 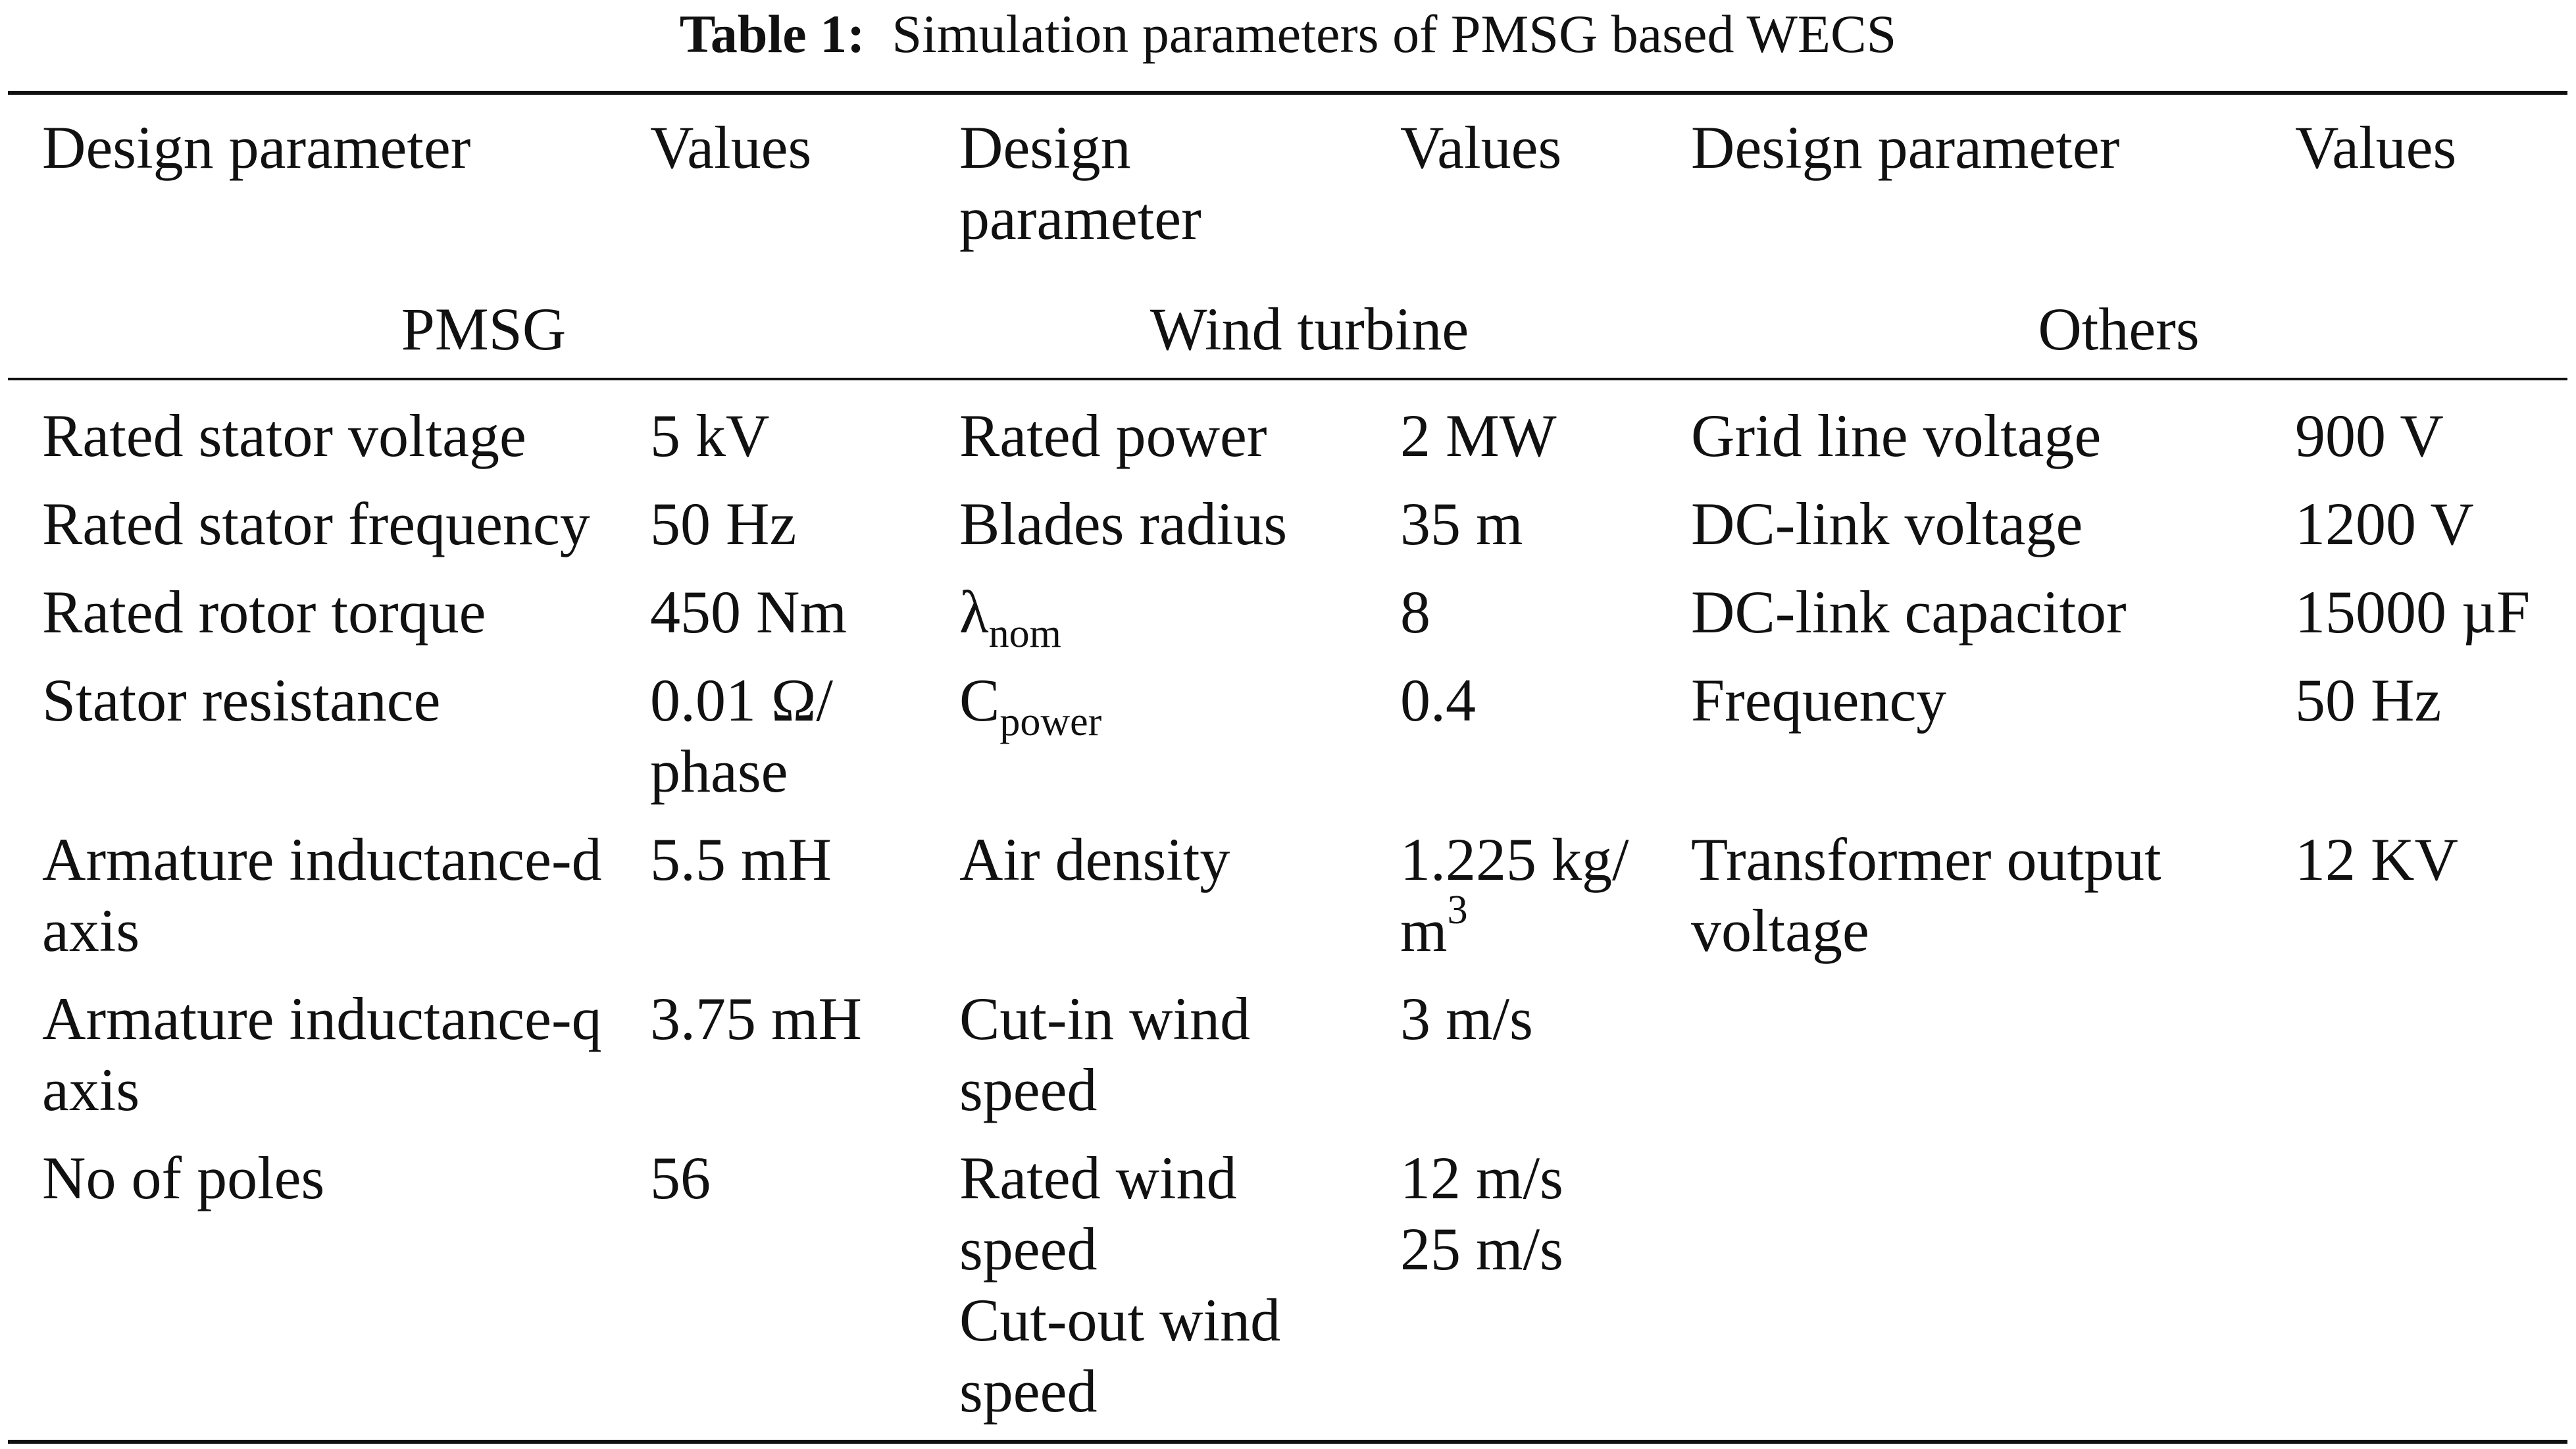 What do you see at coordinates (264, 612) in the screenshot?
I see `pmsg-param: Rated rotor torque` at bounding box center [264, 612].